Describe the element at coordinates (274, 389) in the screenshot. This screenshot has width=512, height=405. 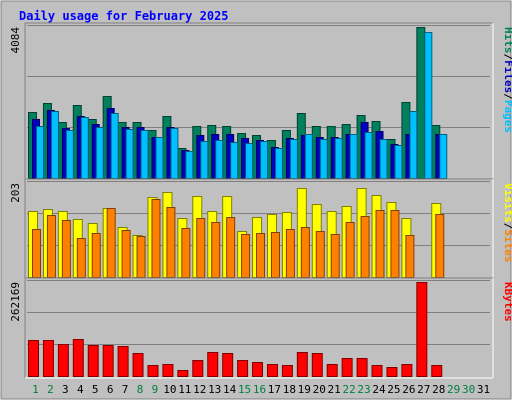
I see `x-tick-label: 17` at that location.